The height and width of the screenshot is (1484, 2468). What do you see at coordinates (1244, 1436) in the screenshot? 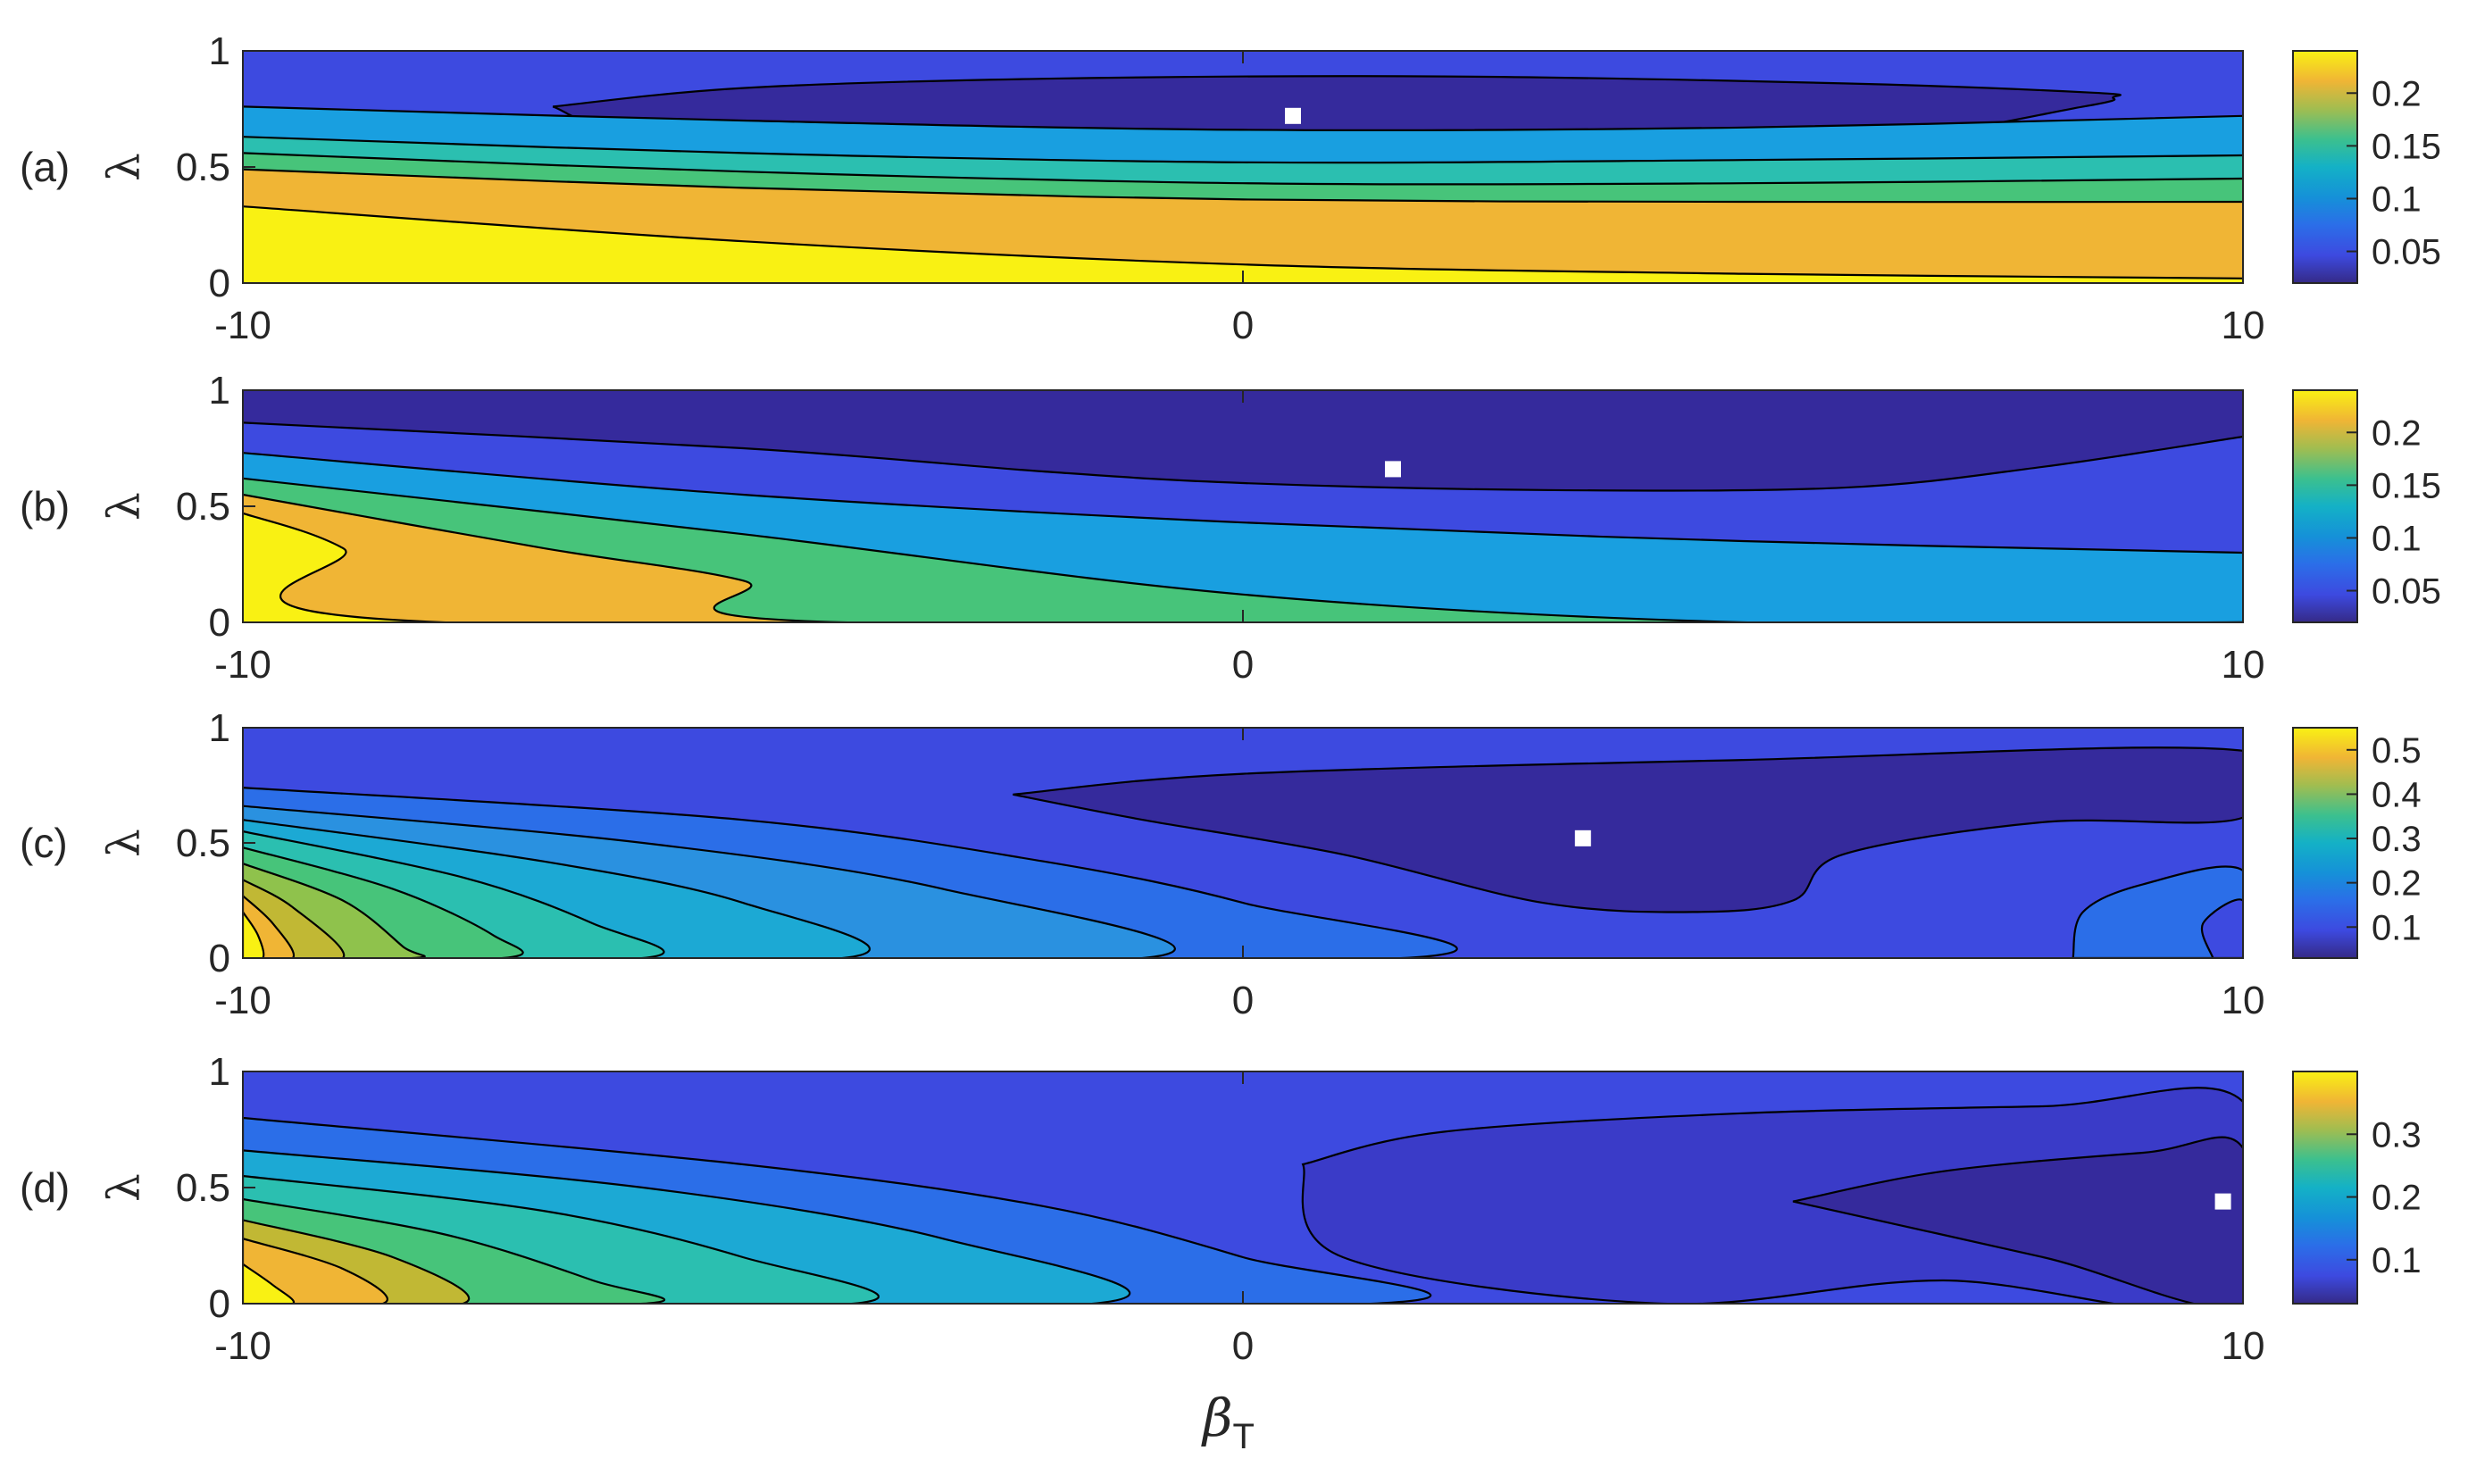
I see `x-axis-title-subscript: T` at bounding box center [1244, 1436].